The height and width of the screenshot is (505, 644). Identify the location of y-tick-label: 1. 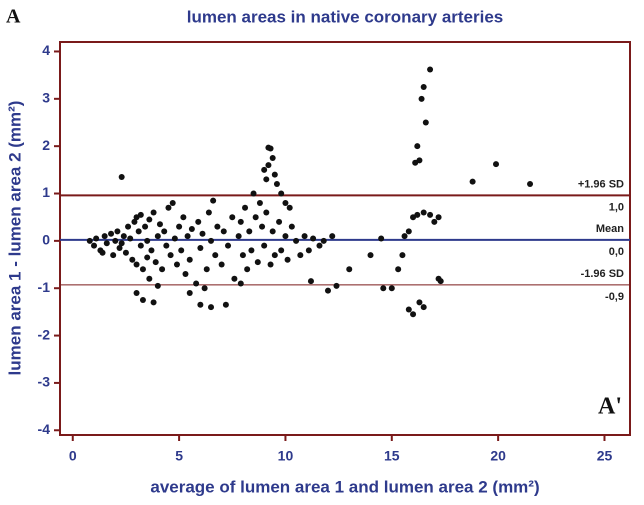
(46, 192).